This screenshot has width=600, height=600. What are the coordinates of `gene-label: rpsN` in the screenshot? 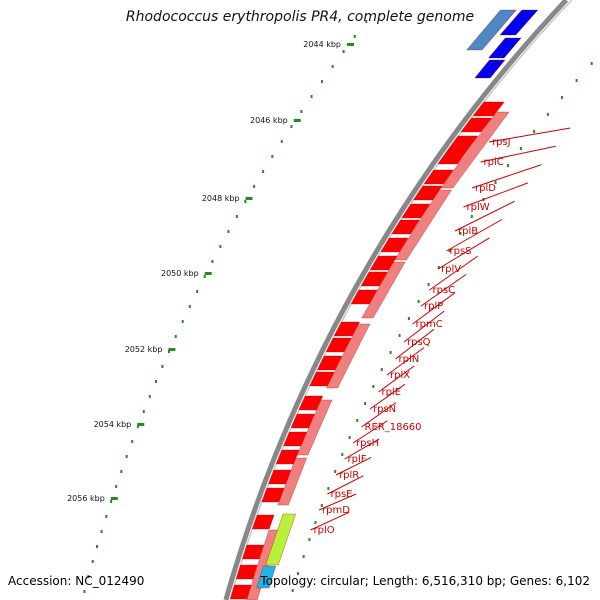 It's located at (384, 409).